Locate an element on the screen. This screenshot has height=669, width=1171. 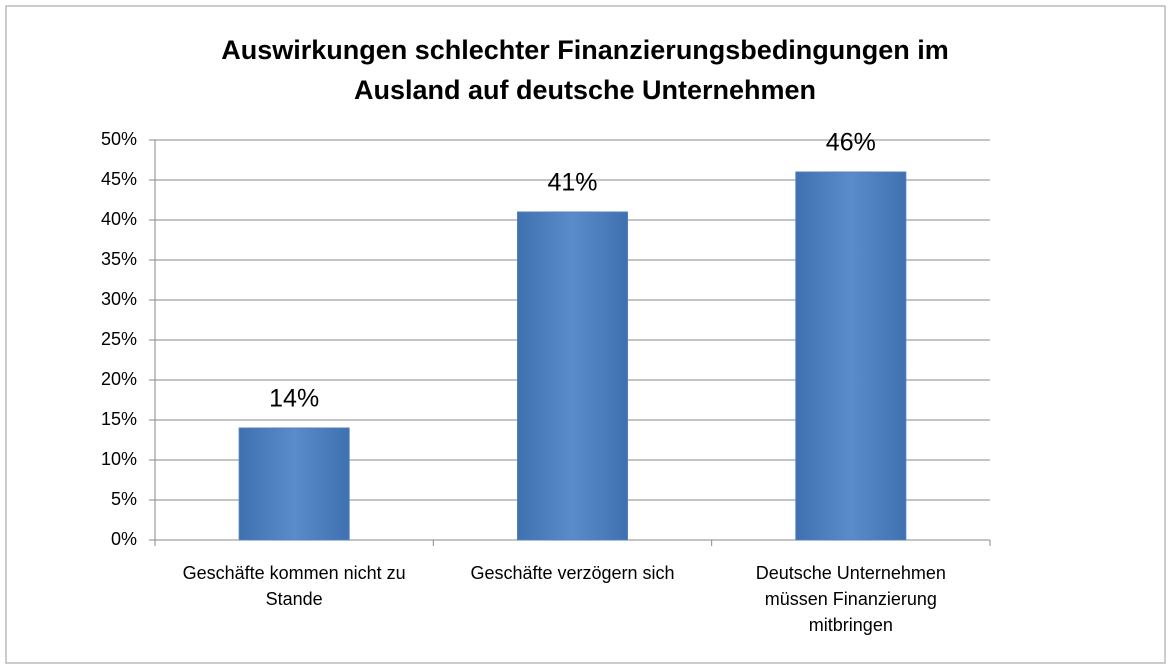
data-label: 46% is located at coordinates (851, 143).